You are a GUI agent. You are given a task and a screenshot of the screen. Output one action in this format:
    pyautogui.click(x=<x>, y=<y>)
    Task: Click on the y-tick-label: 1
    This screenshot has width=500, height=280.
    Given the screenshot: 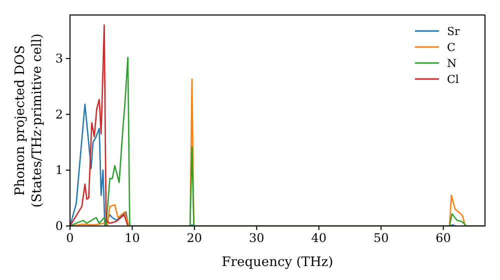 What is the action you would take?
    pyautogui.click(x=59, y=170)
    